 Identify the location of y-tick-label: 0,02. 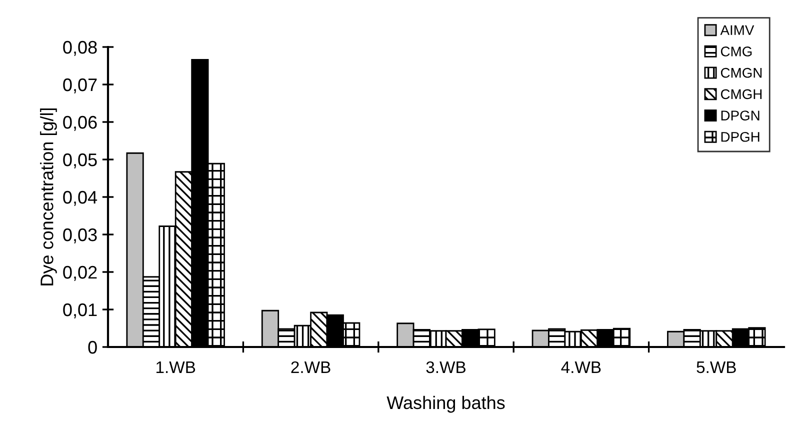
(80, 273).